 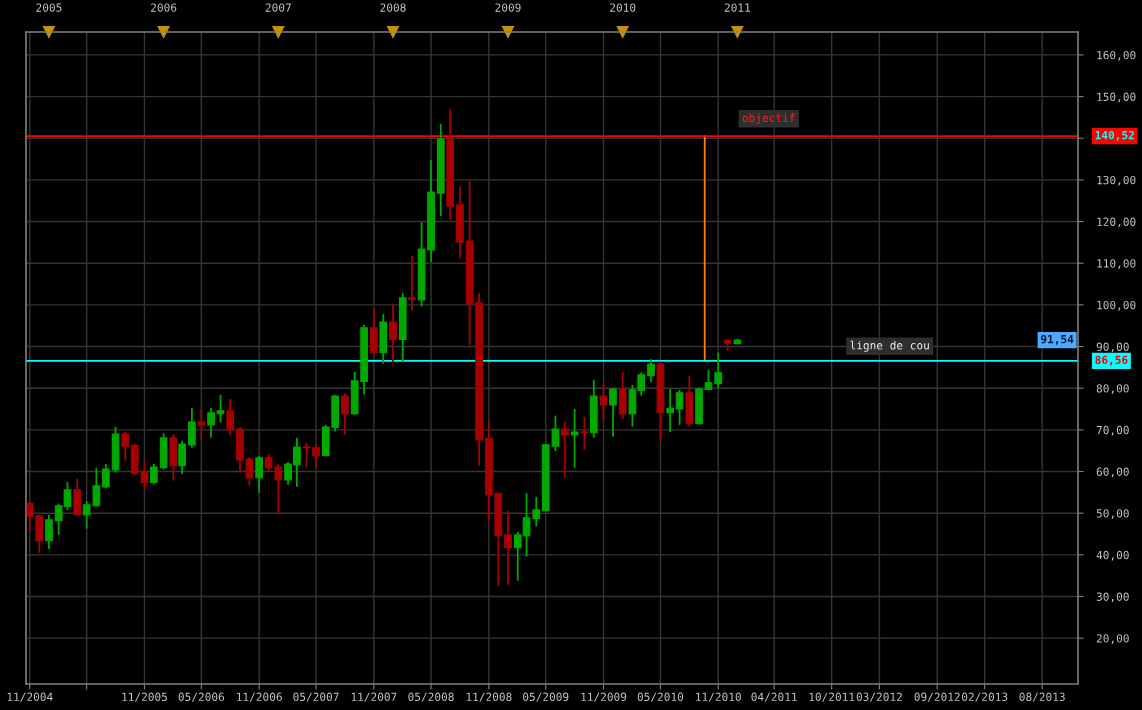 What do you see at coordinates (774, 697) in the screenshot?
I see `x-tick-label: 04/2011` at bounding box center [774, 697].